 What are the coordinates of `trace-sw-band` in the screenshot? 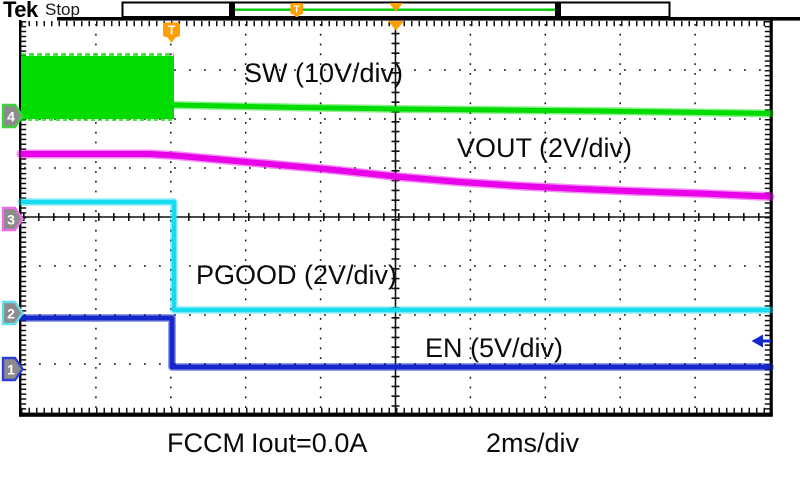 It's located at (97, 87).